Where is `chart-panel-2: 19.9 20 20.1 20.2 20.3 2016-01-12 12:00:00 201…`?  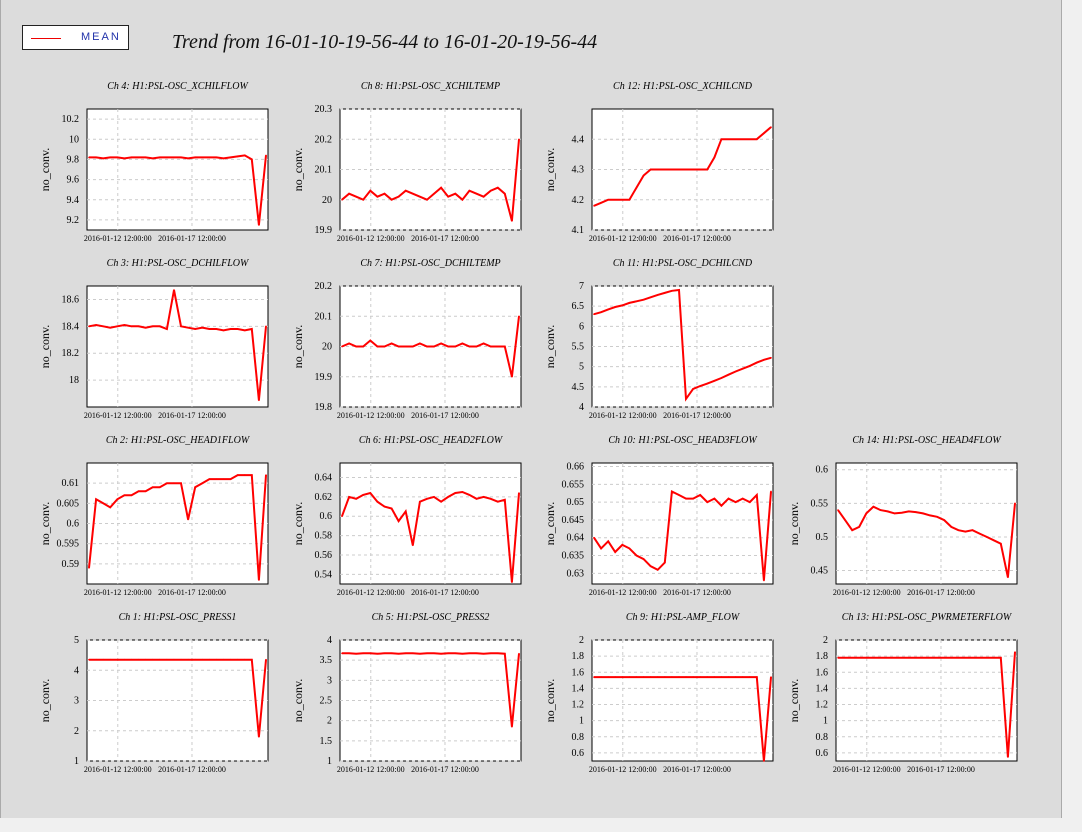 chart-panel-2: 19.9 20 20.1 20.2 20.3 2016-01-12 12:00:00 201… is located at coordinates (406, 162).